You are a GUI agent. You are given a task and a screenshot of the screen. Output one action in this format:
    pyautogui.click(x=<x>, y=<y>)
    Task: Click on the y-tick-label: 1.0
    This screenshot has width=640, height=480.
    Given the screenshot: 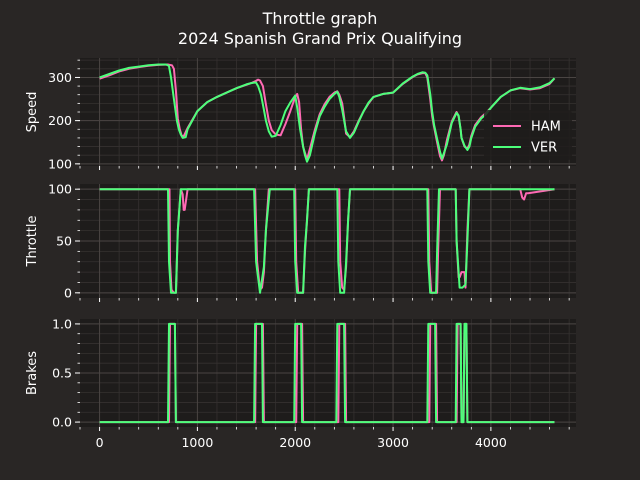 What is the action you would take?
    pyautogui.click(x=62, y=323)
    